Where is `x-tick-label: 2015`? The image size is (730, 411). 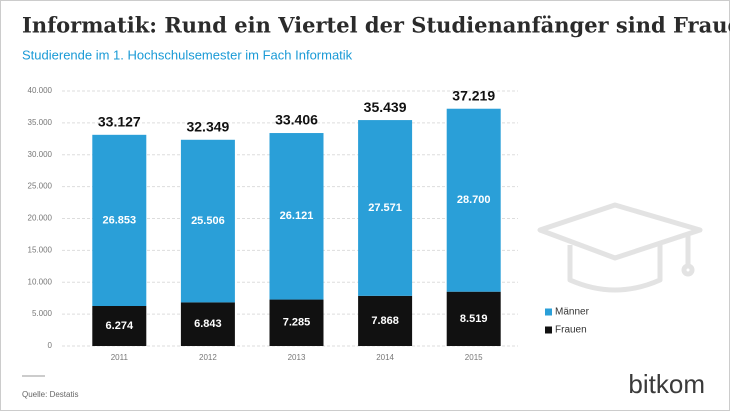
x-tick-label: 2015 is located at coordinates (474, 357).